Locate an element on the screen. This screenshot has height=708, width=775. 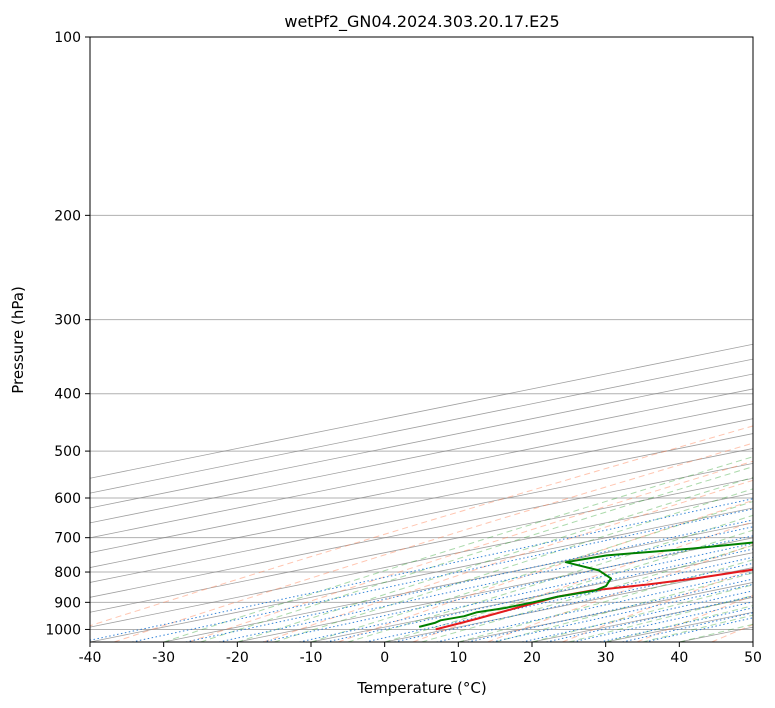
dewpoint-profile-line is located at coordinates (585, 584).